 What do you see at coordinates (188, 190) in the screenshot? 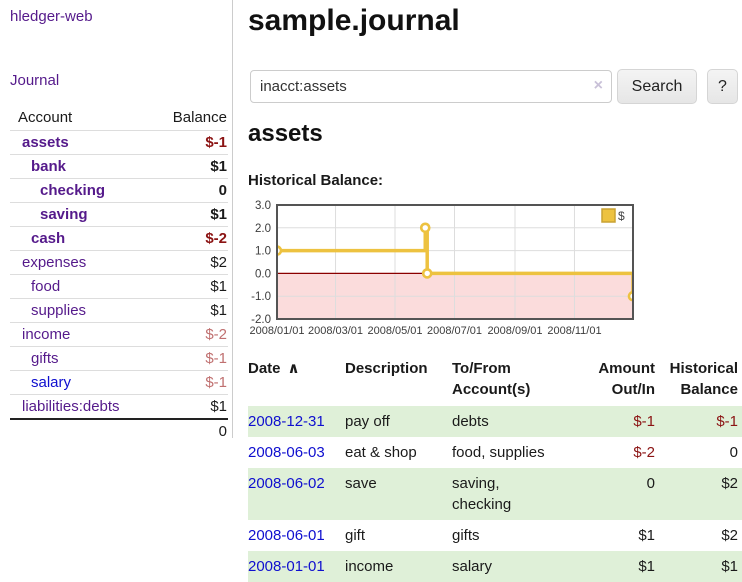
I see `account-balance: 0` at bounding box center [188, 190].